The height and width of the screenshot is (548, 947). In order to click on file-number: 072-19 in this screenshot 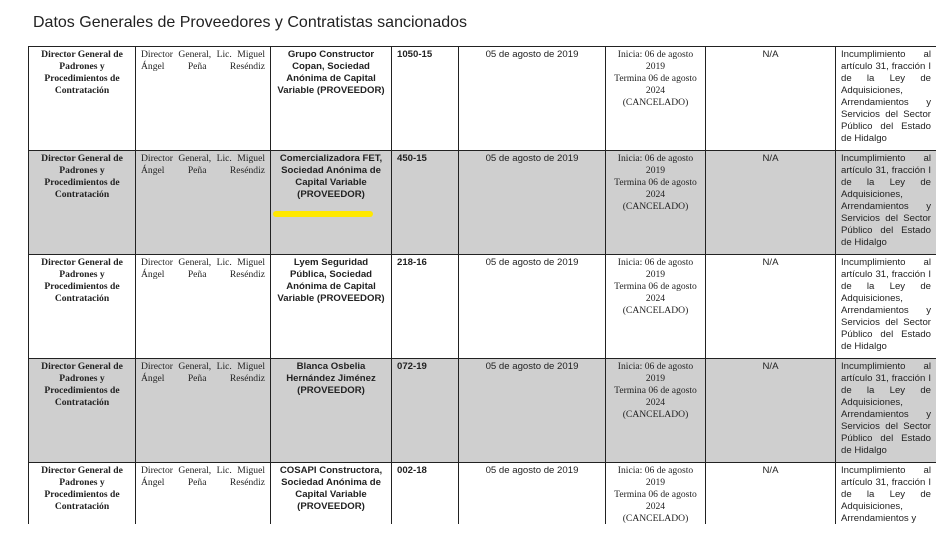, I will do `click(412, 366)`.